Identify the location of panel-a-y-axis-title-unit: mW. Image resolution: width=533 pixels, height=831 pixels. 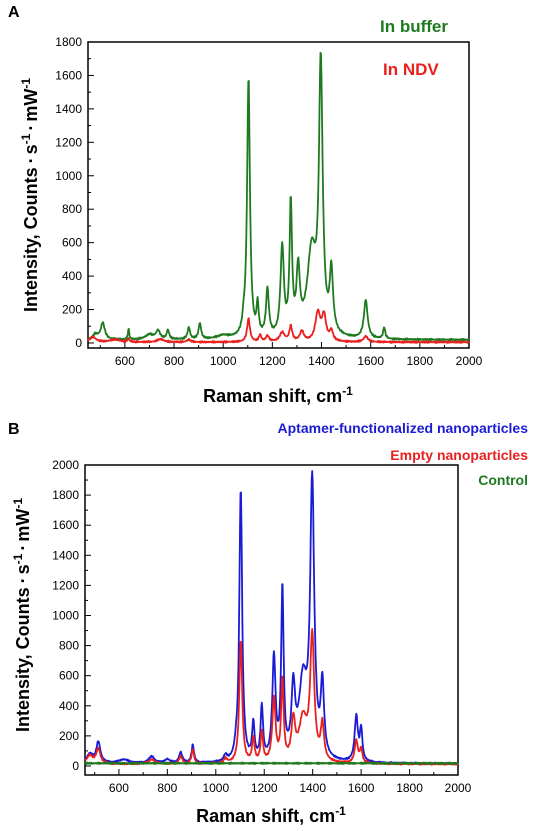
(31, 105).